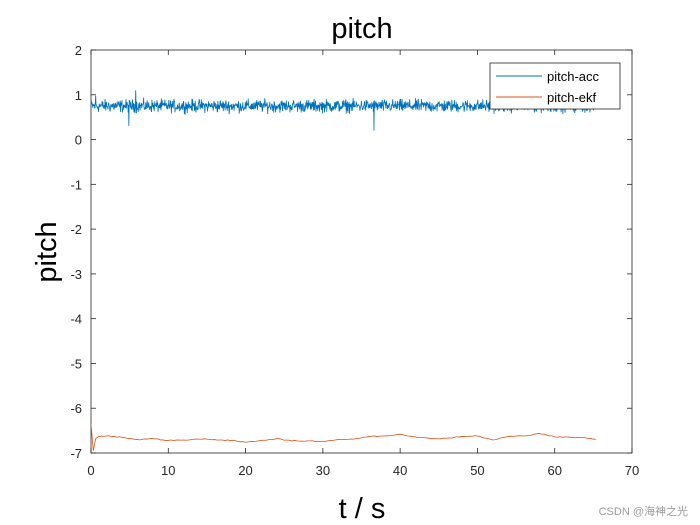  What do you see at coordinates (76, 274) in the screenshot?
I see `y-tick-label: -3` at bounding box center [76, 274].